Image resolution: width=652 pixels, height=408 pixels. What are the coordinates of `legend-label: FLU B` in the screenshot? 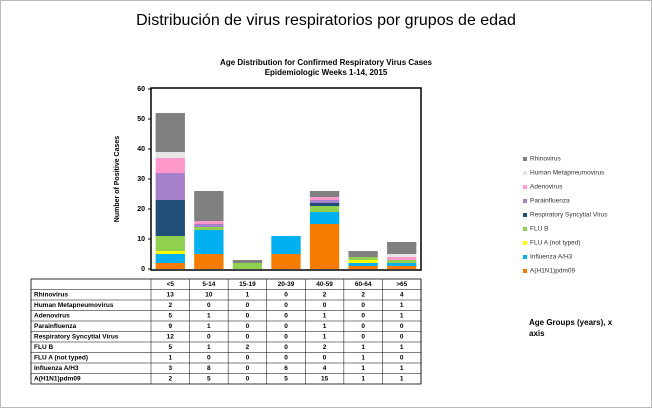 It's located at (539, 229).